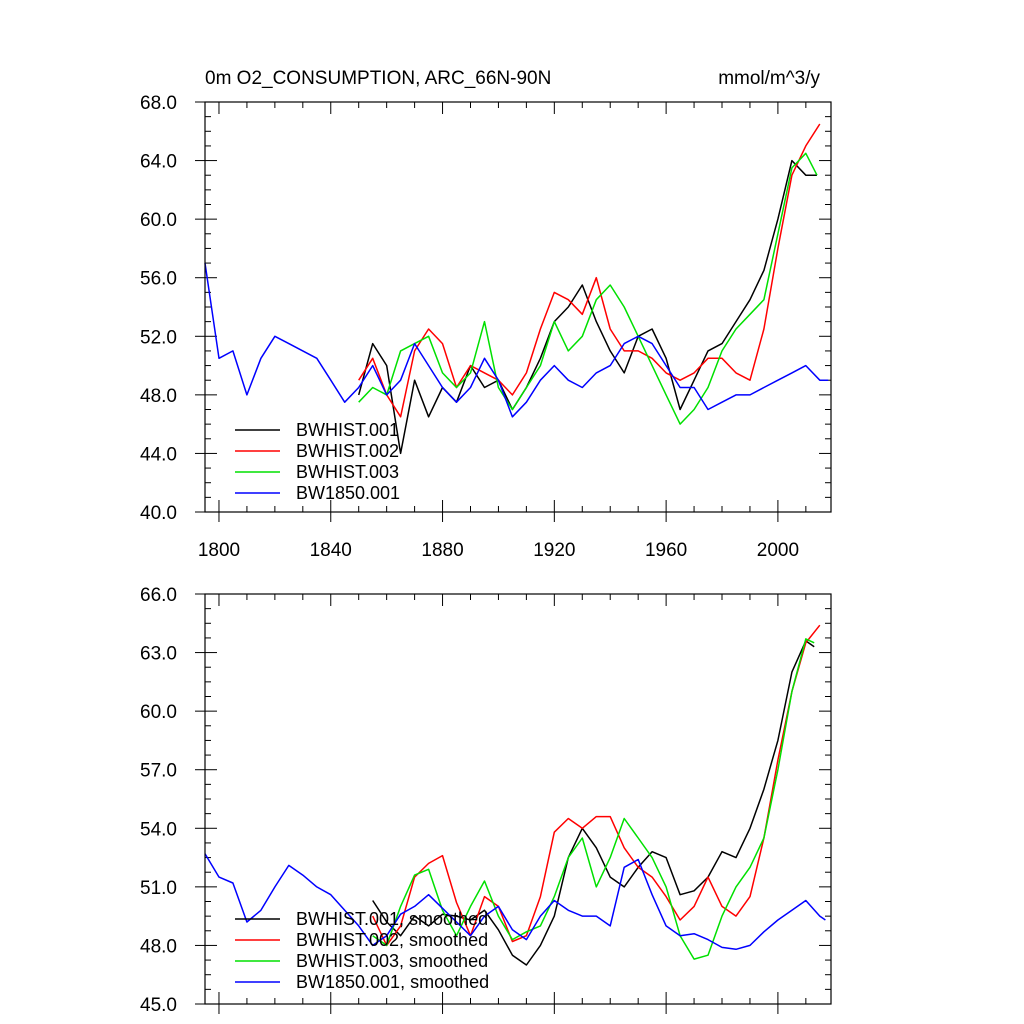 The width and height of the screenshot is (1024, 1024). Describe the element at coordinates (158, 337) in the screenshot. I see `y-tick-label: 52.0` at that location.